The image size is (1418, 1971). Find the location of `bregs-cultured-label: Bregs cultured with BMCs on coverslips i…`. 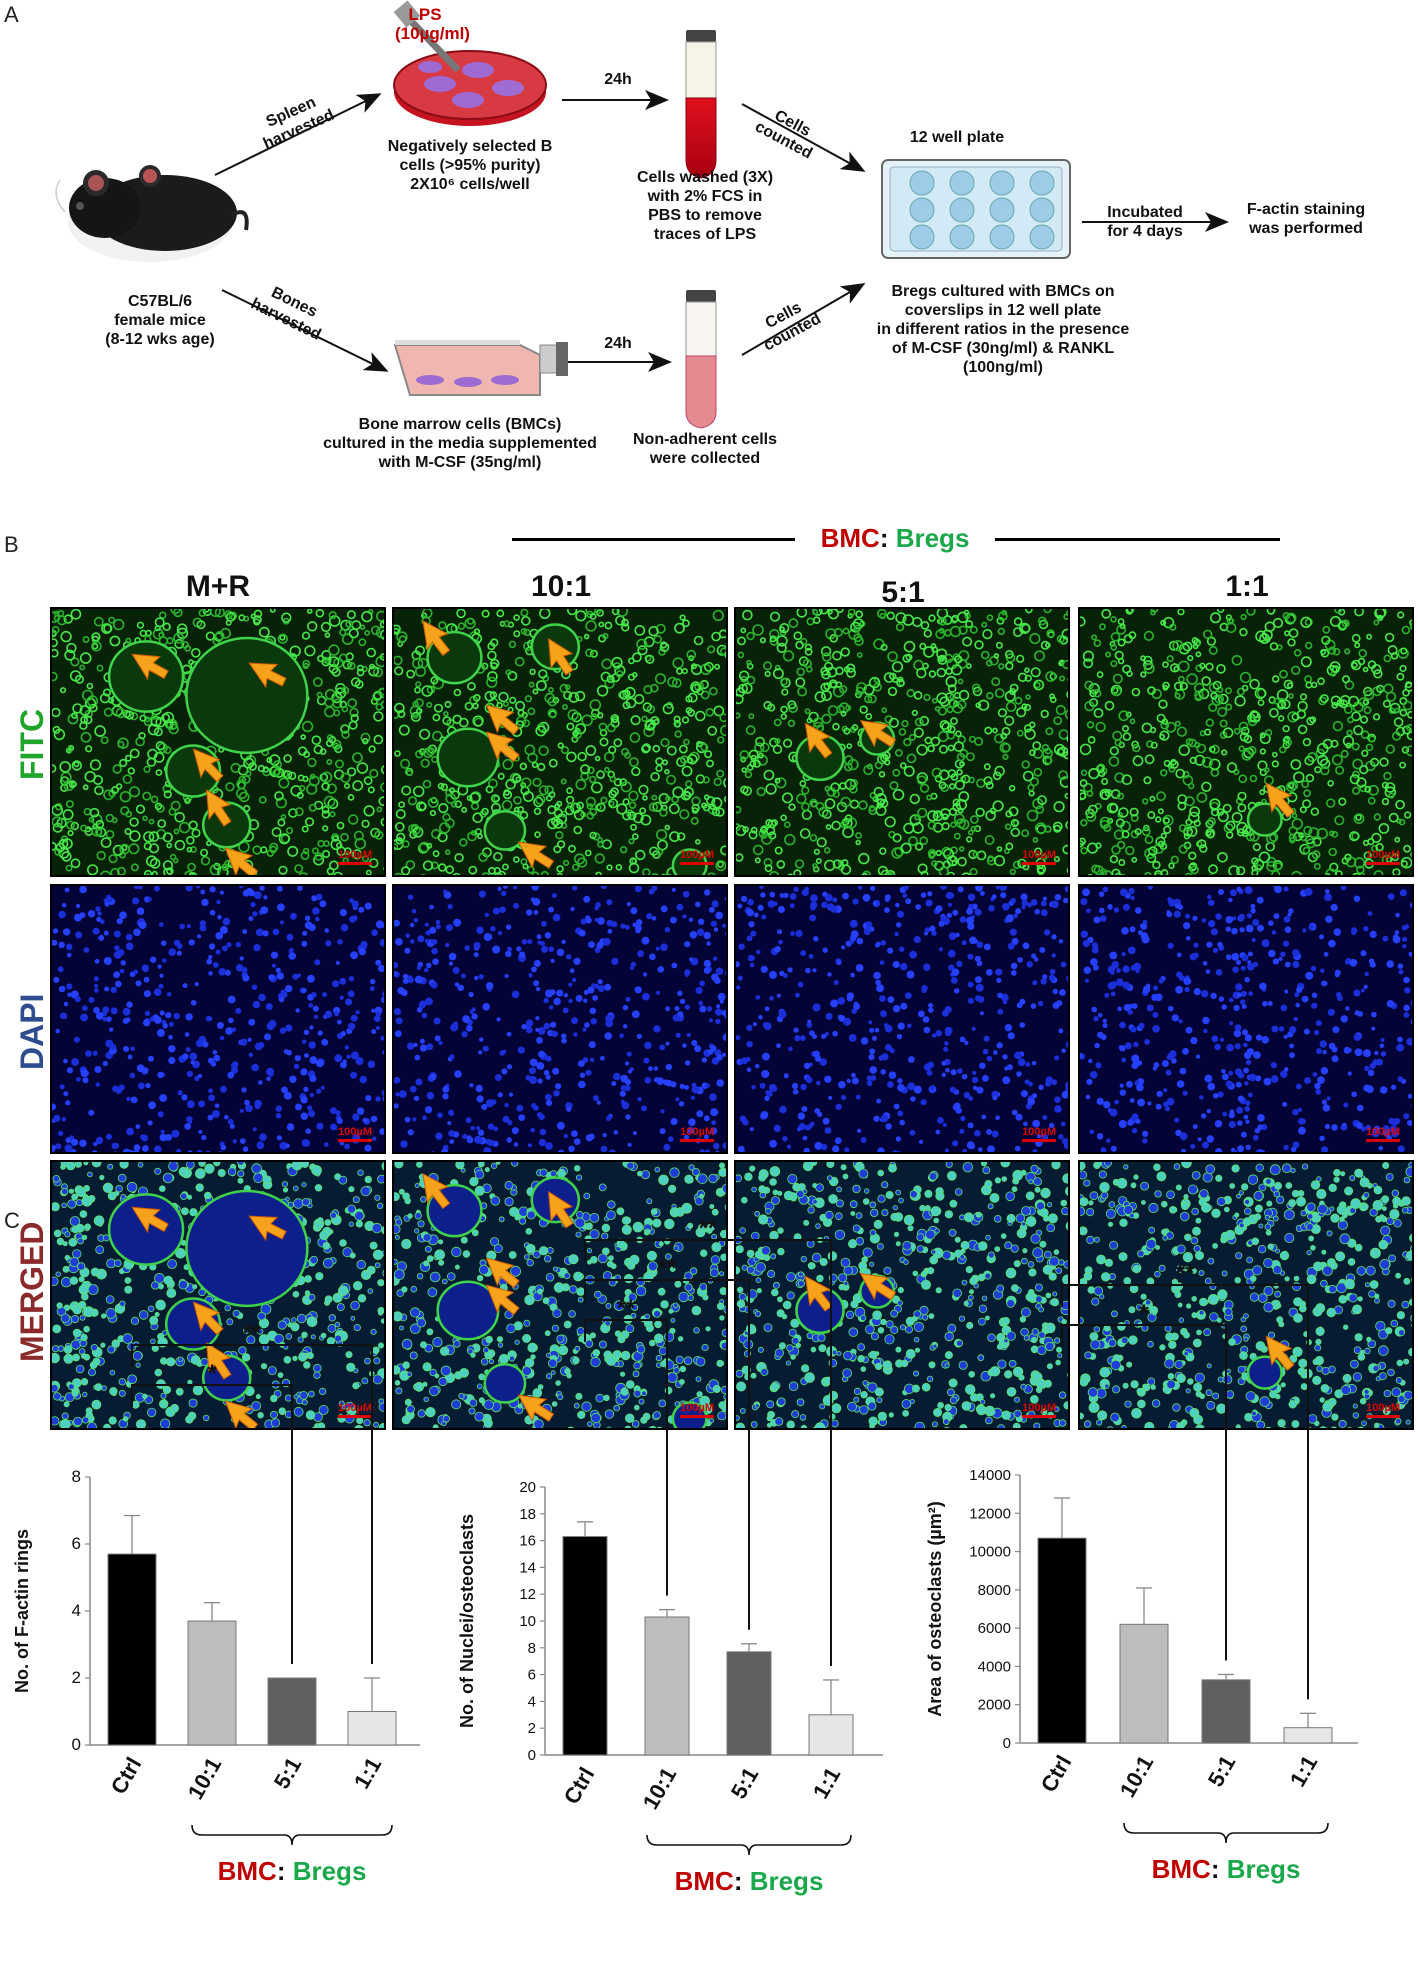

bregs-cultured-label: Bregs cultured with BMCs on coverslips i… is located at coordinates (1003, 329).